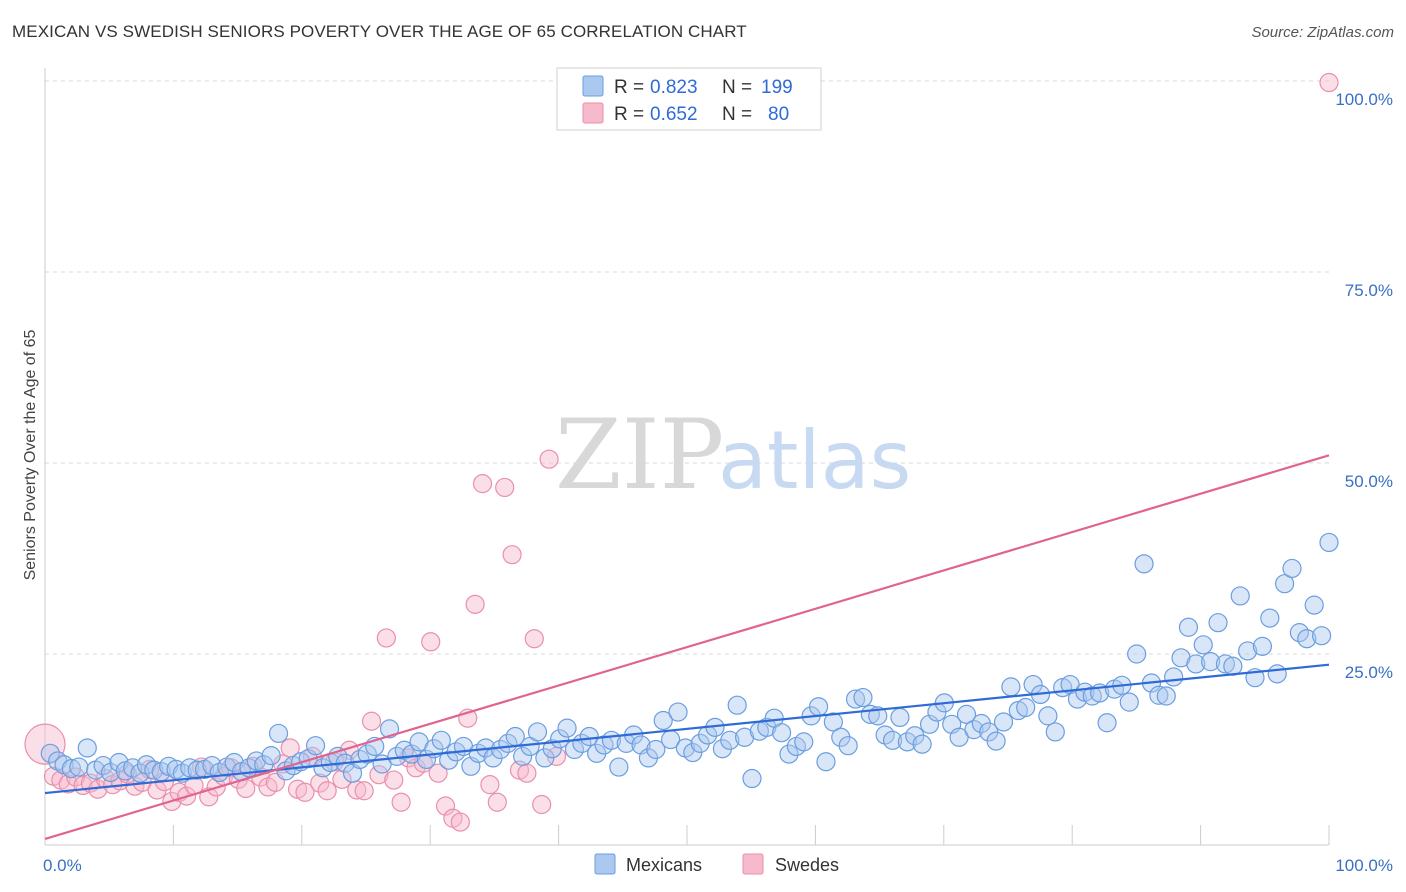 The height and width of the screenshot is (892, 1406). Describe the element at coordinates (674, 87) in the screenshot. I see `legend-r-value-1: 0.823` at that location.